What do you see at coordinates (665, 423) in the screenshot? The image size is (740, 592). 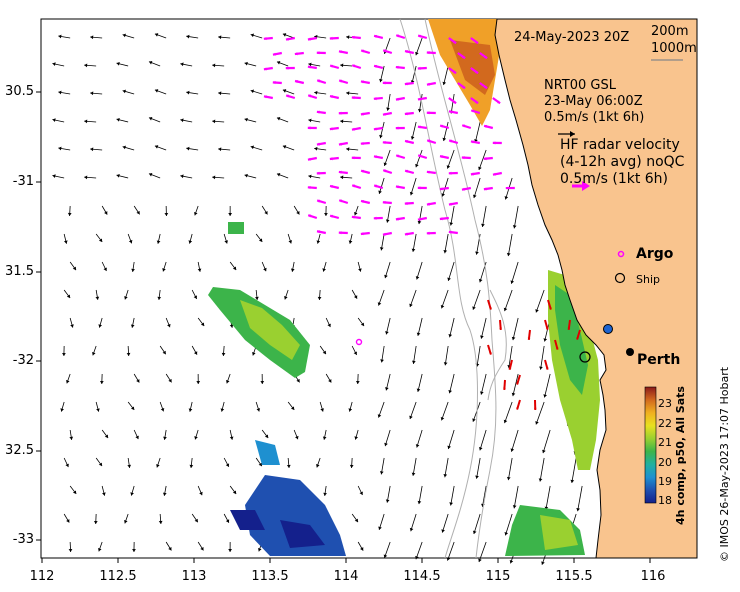 I see `colorbar-tick: 22` at bounding box center [665, 423].